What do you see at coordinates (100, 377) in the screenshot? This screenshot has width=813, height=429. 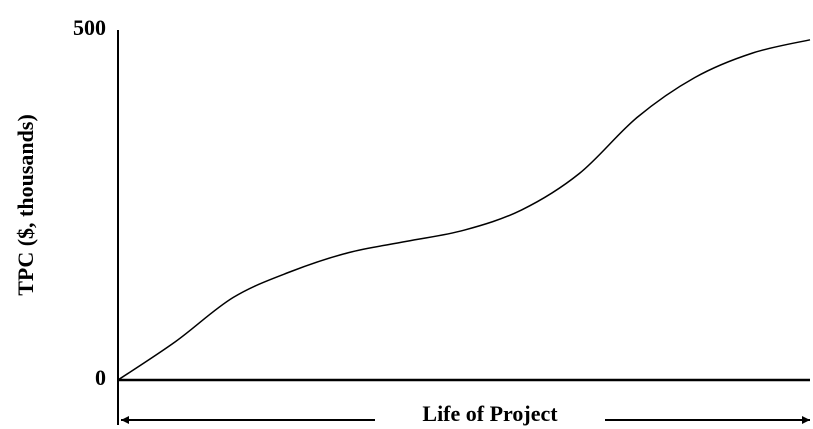 I see `y-tick-label: 0` at bounding box center [100, 377].